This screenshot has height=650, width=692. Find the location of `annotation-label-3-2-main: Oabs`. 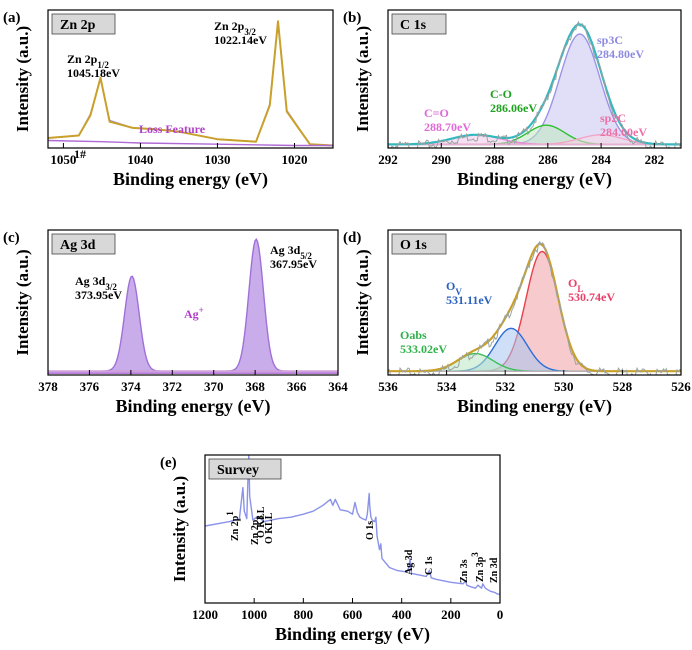

annotation-label-3-2-main: Oabs is located at coordinates (413, 335).